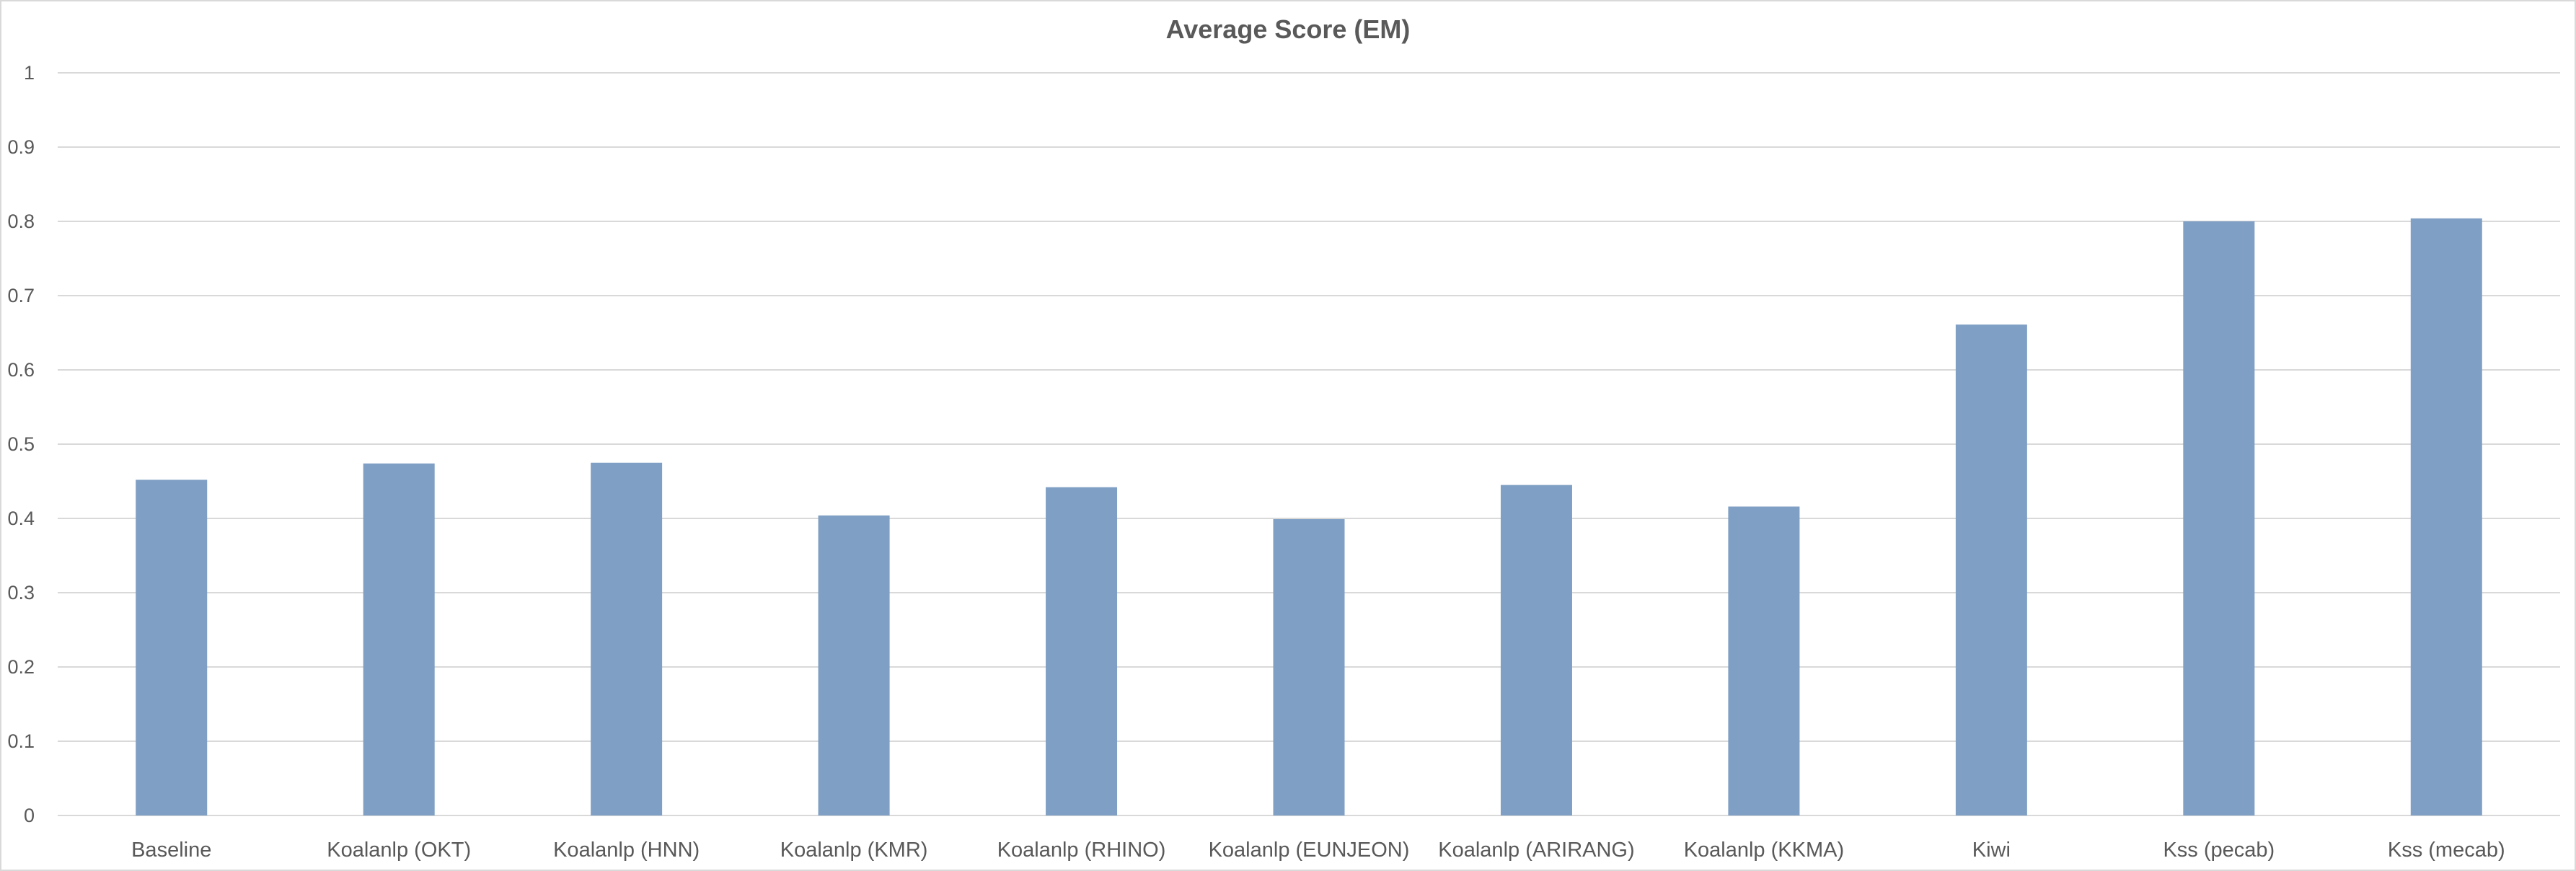 The image size is (2576, 871). What do you see at coordinates (626, 850) in the screenshot?
I see `x-category-label: Koalanlp (HNN)` at bounding box center [626, 850].